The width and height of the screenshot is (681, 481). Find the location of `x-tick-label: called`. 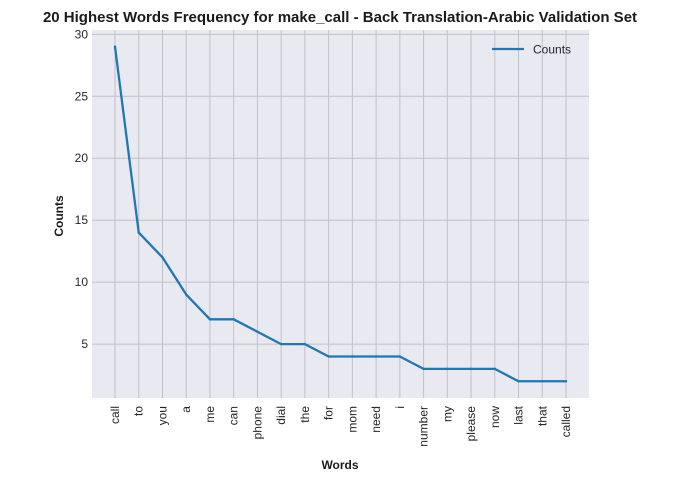

x-tick-label: called is located at coordinates (566, 421).